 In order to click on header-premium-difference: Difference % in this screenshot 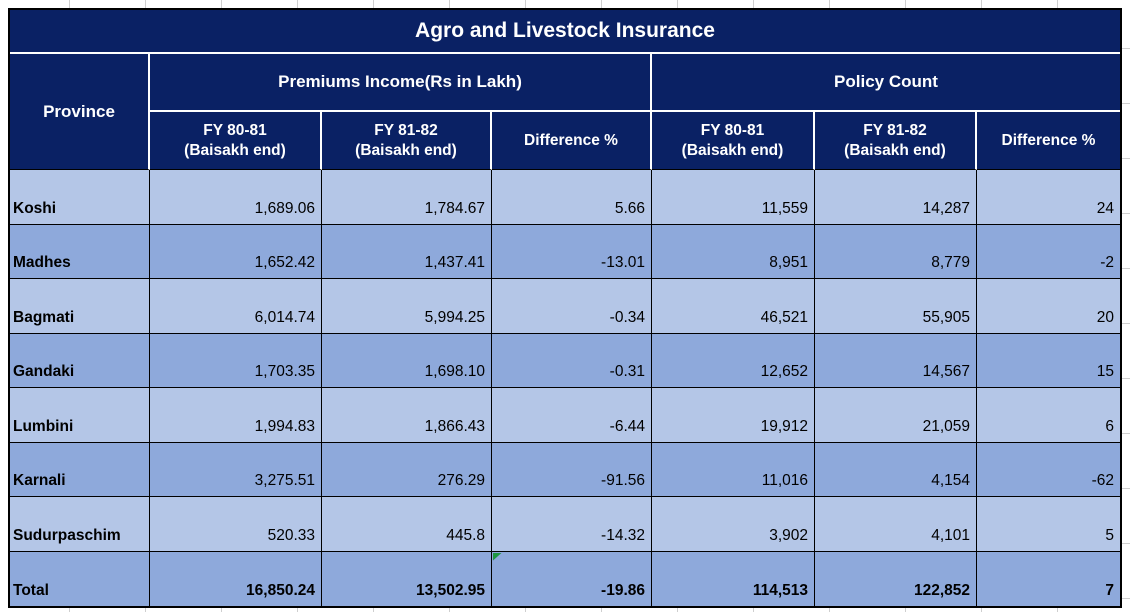, I will do `click(572, 141)`.